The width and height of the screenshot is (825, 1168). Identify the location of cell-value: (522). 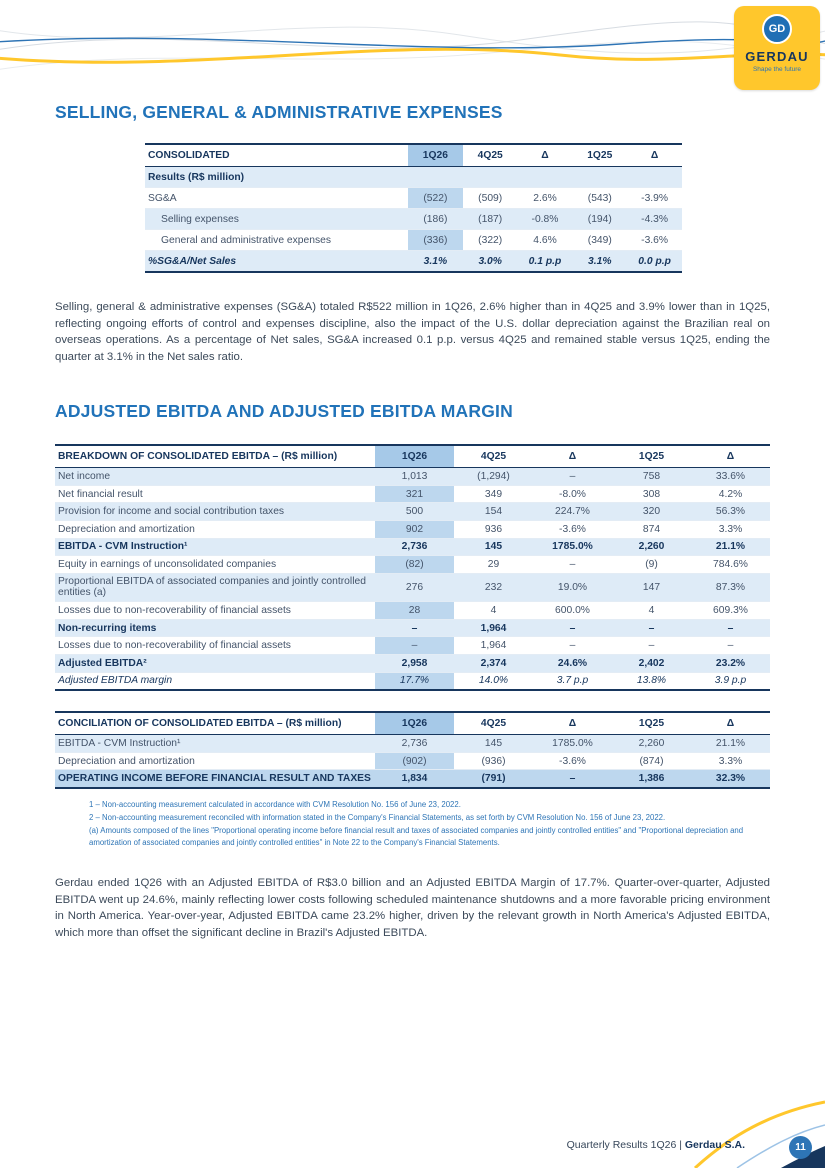
(435, 198).